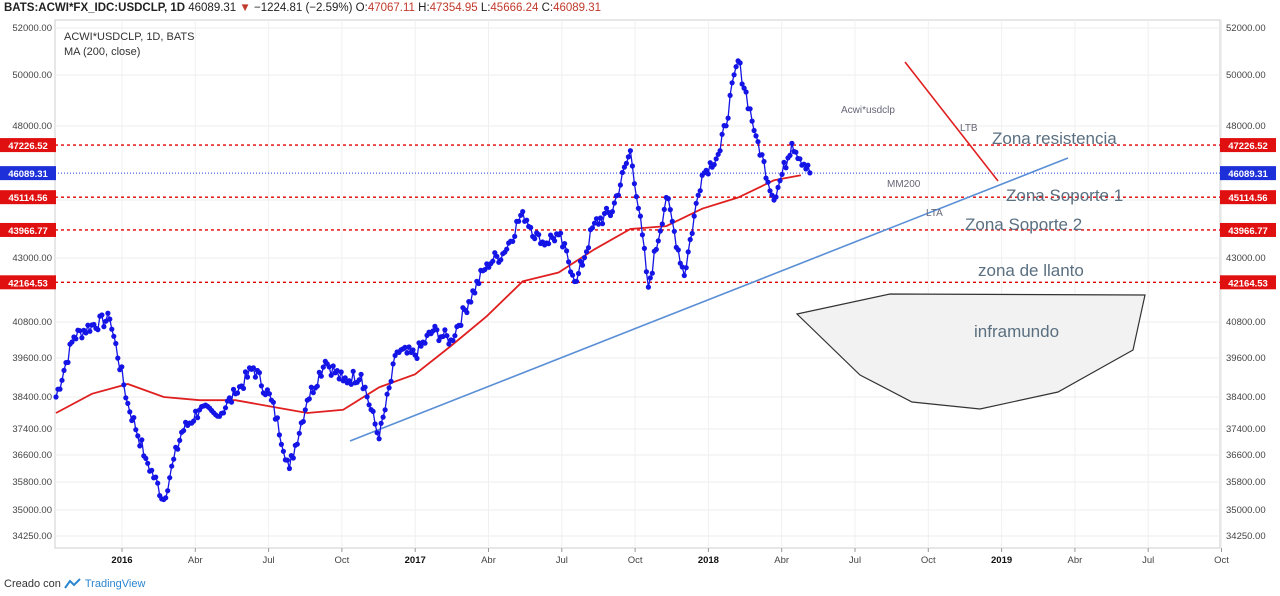 This screenshot has height=596, width=1280. Describe the element at coordinates (708, 560) in the screenshot. I see `x-tick-label: 2018` at that location.